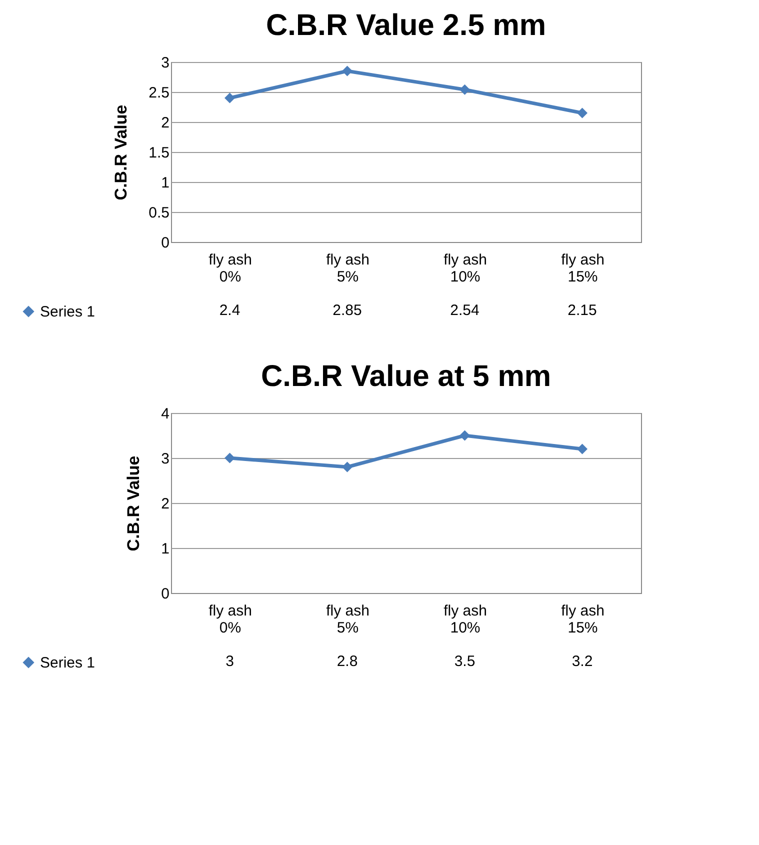 This screenshot has height=845, width=759. Describe the element at coordinates (347, 661) in the screenshot. I see `data-label: 2.8` at that location.